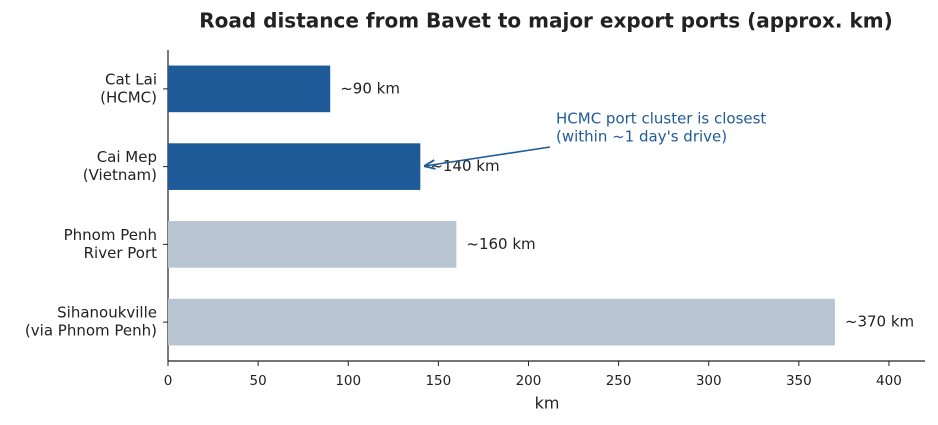 This screenshot has width=938, height=425. Describe the element at coordinates (641, 137) in the screenshot. I see `annotation: (within ~1 day's drive)` at that location.